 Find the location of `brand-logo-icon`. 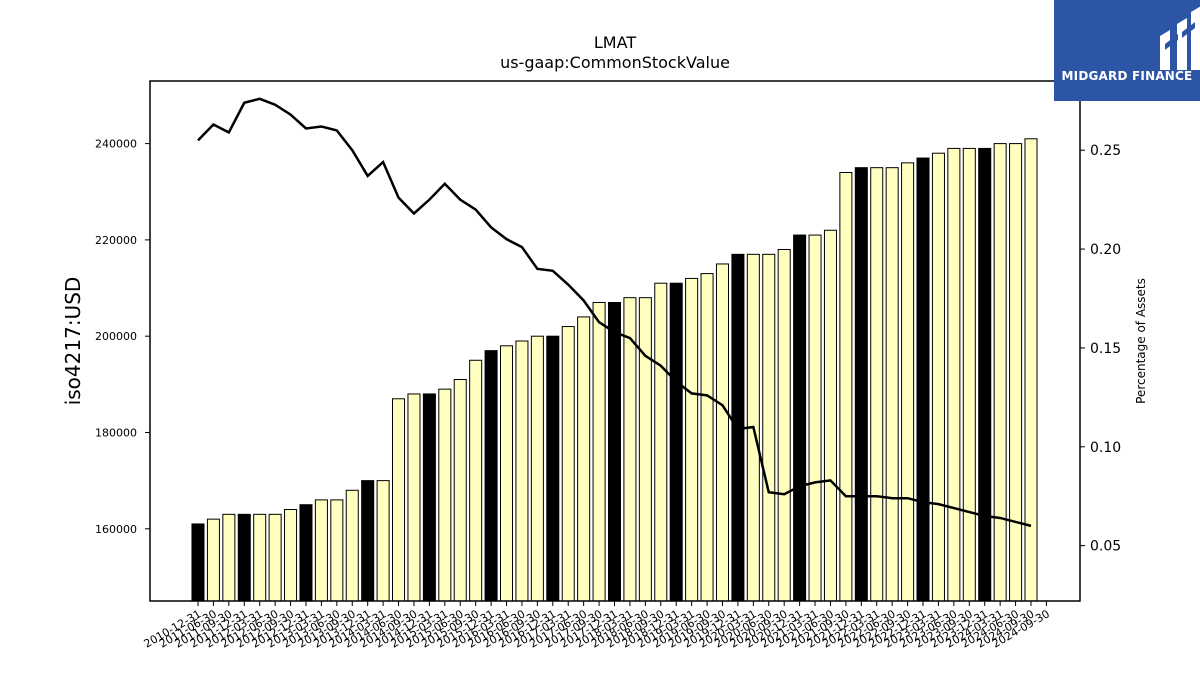

brand-logo-icon is located at coordinates (1180, 38).